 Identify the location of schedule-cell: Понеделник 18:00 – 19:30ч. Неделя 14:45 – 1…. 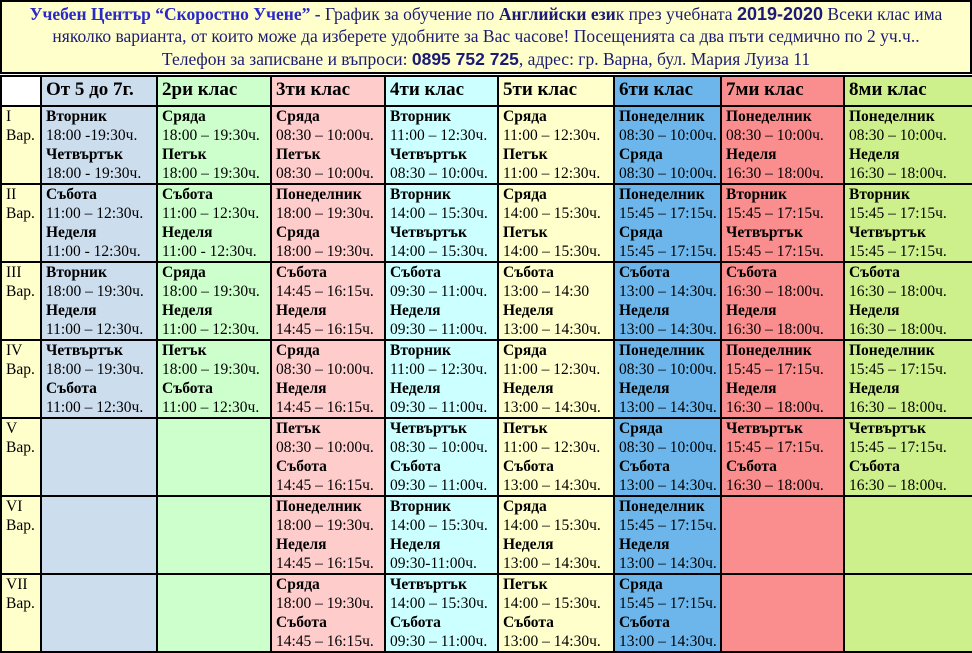
(328, 535).